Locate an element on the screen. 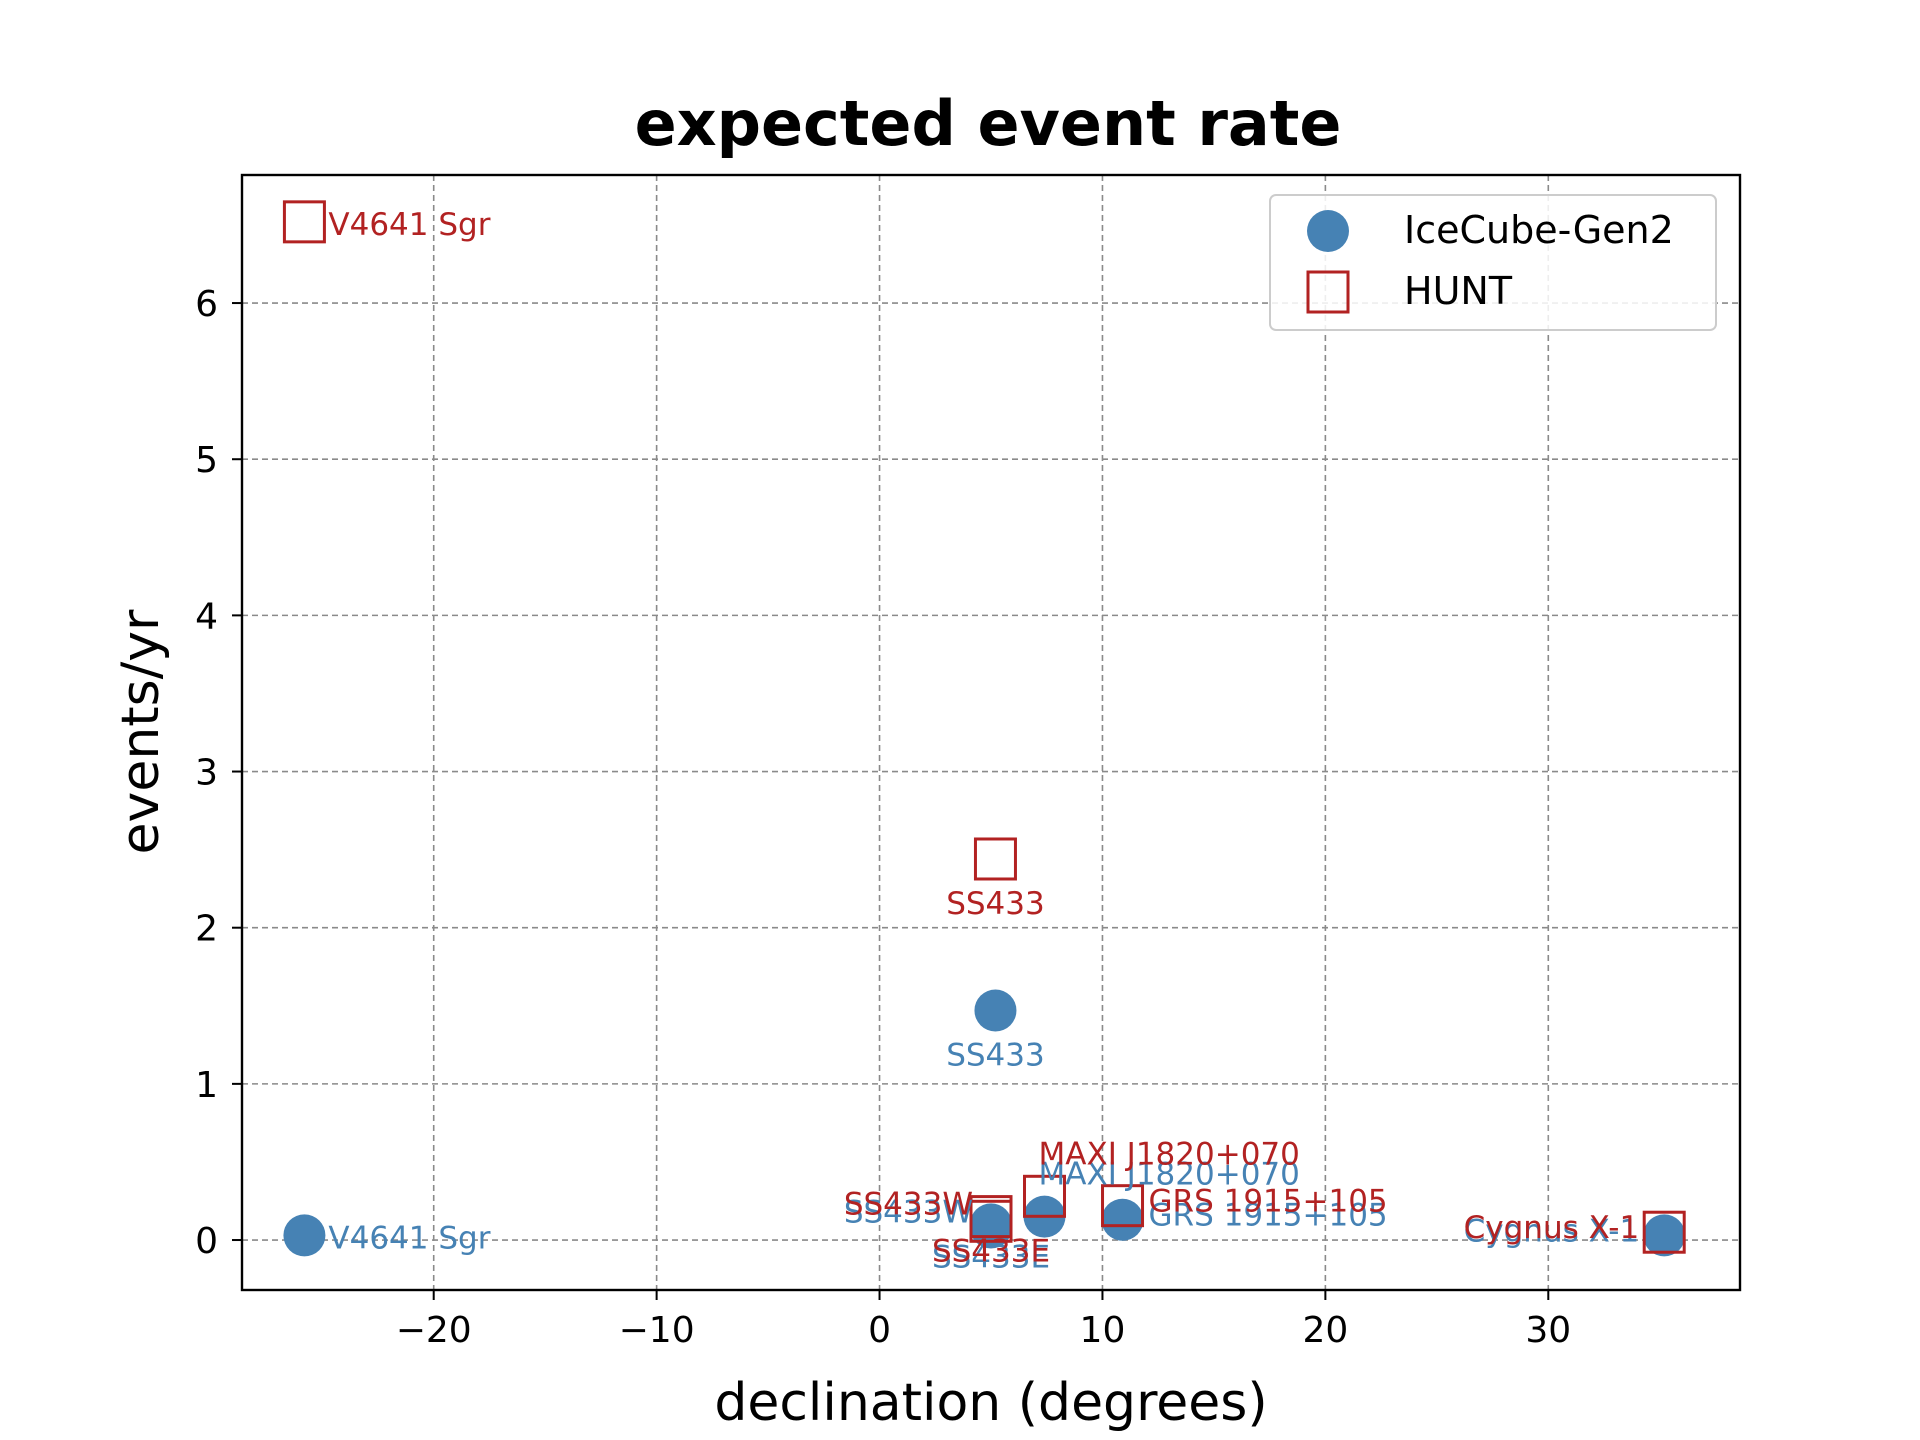  x-tick-label: −20 is located at coordinates (434, 1330).